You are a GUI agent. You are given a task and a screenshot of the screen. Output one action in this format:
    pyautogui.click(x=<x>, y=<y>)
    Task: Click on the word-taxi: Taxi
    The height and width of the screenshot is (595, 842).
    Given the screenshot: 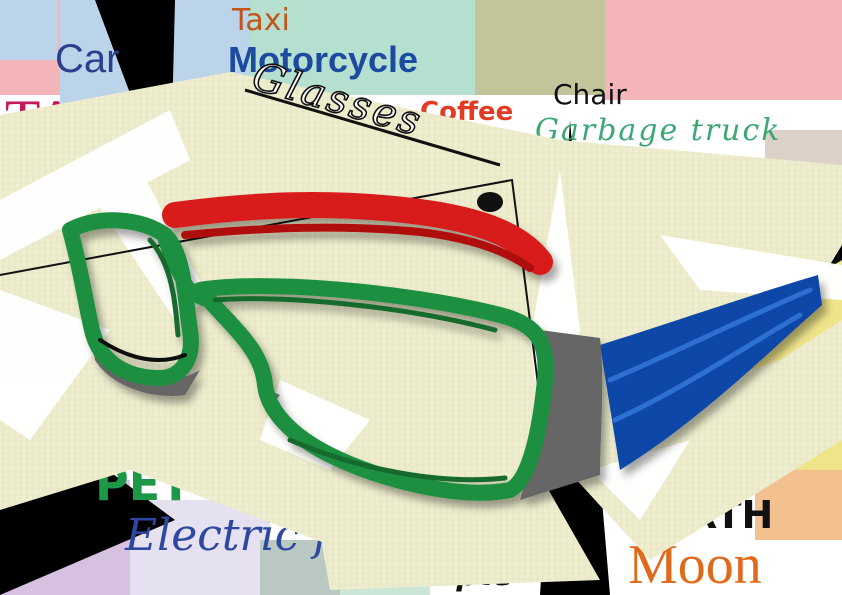 What is the action you would take?
    pyautogui.click(x=260, y=20)
    